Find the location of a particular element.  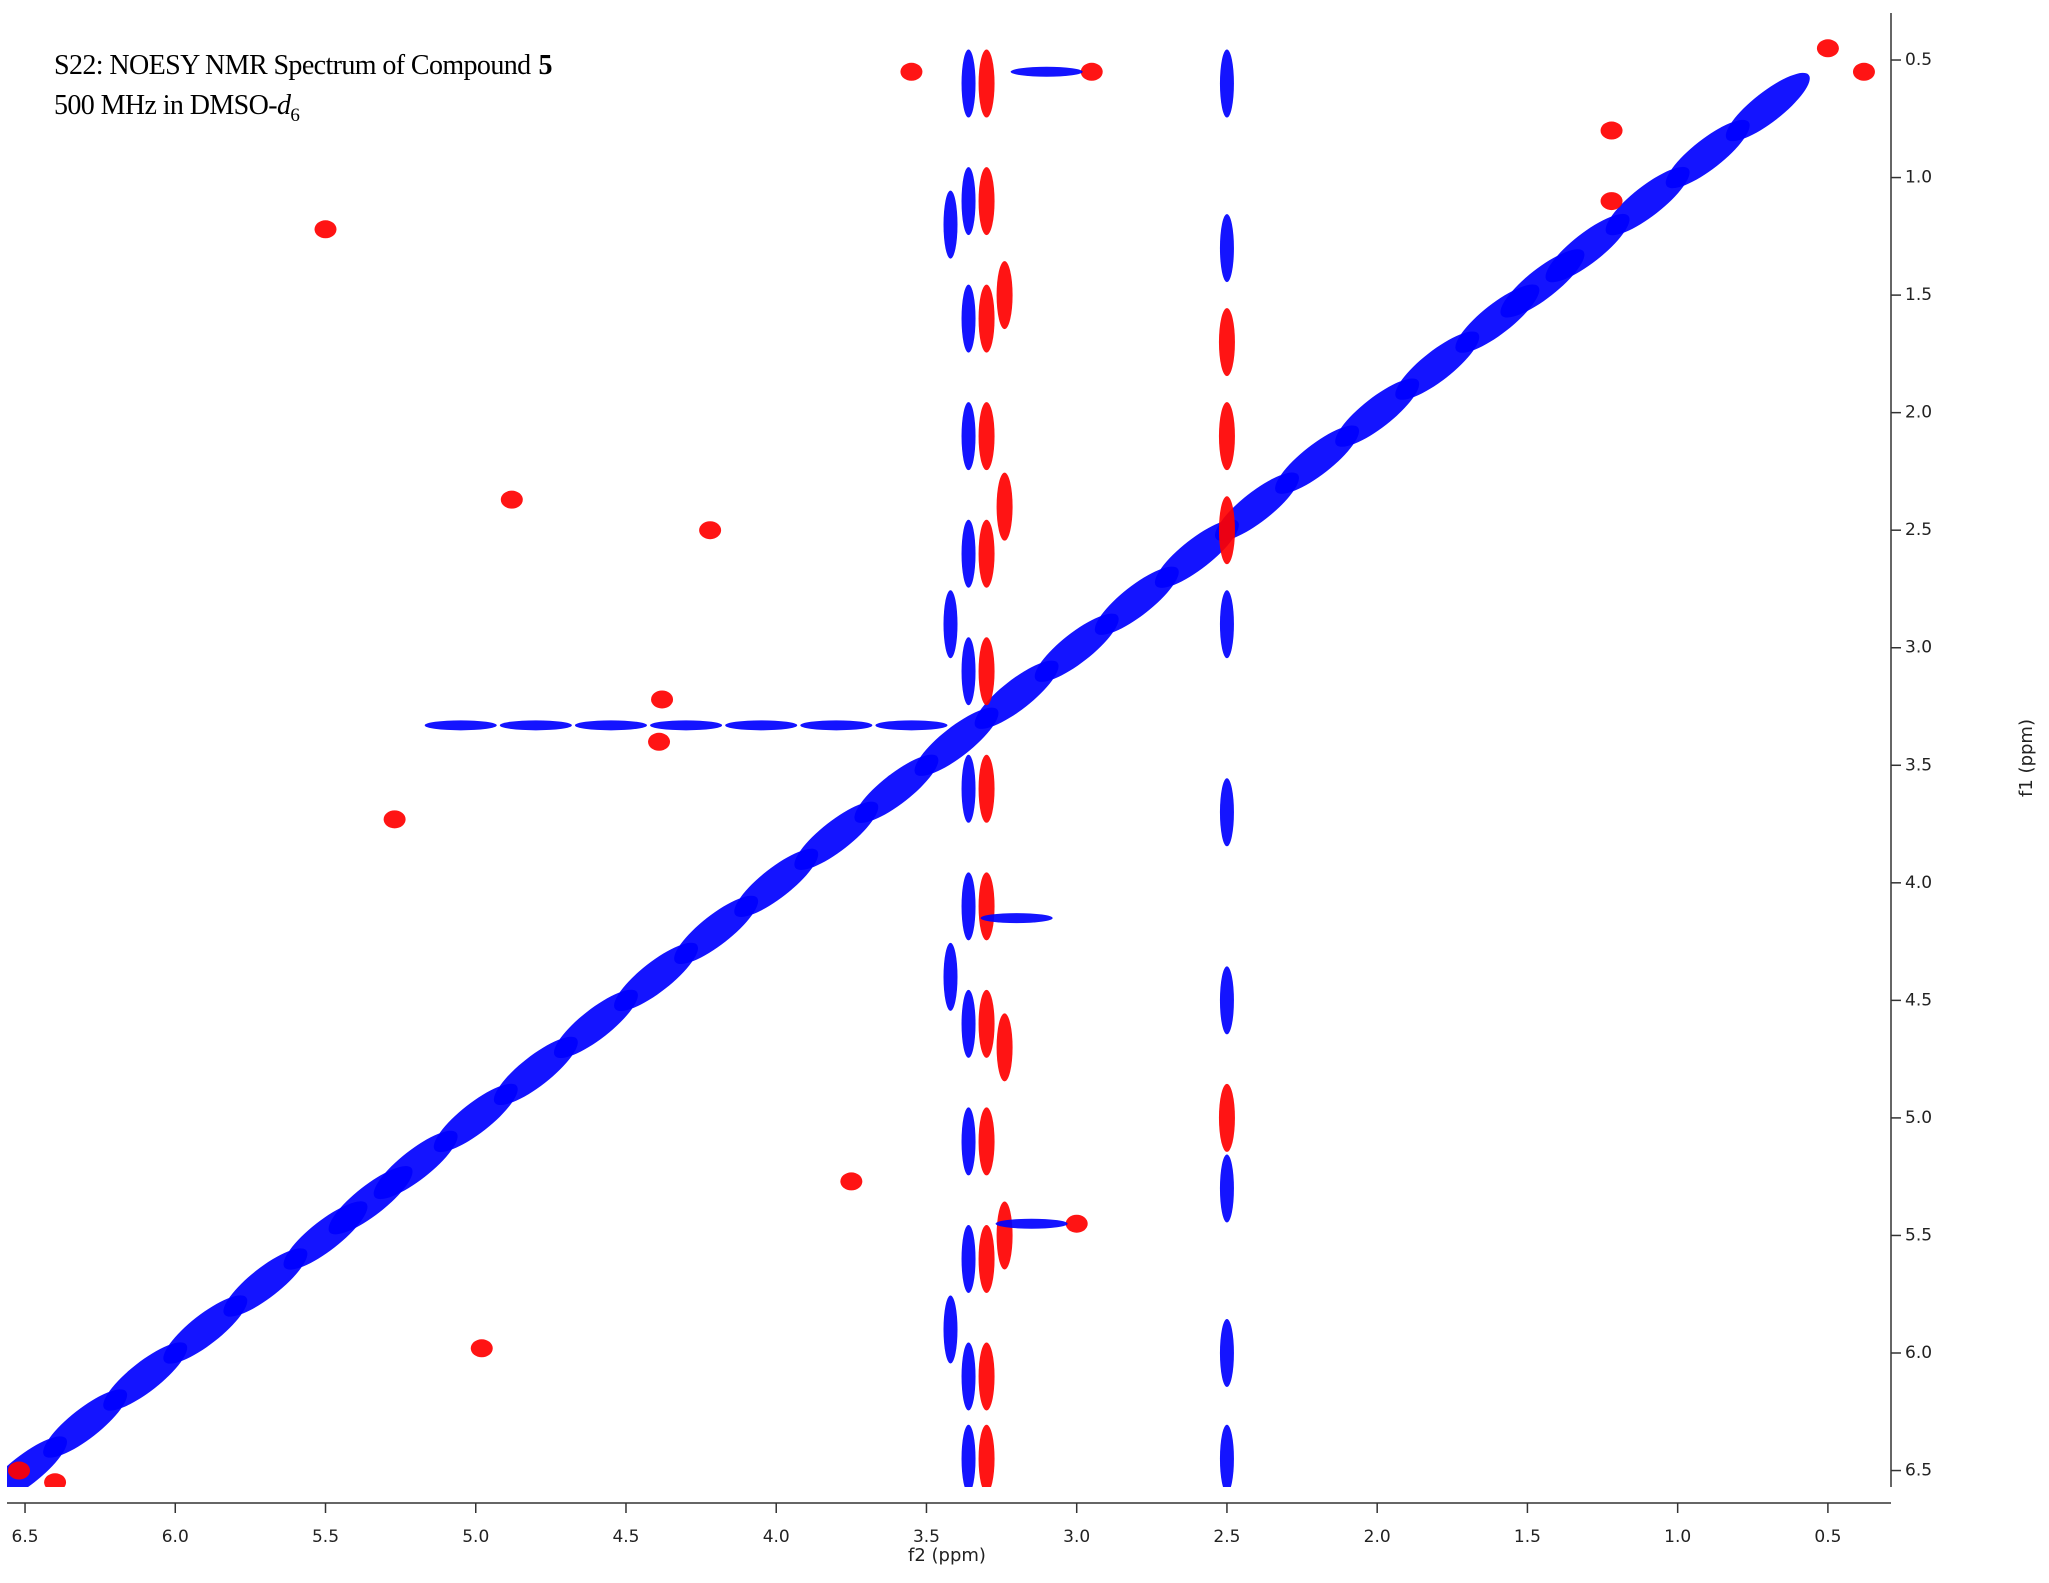

compound-number: 5 is located at coordinates (545, 65).